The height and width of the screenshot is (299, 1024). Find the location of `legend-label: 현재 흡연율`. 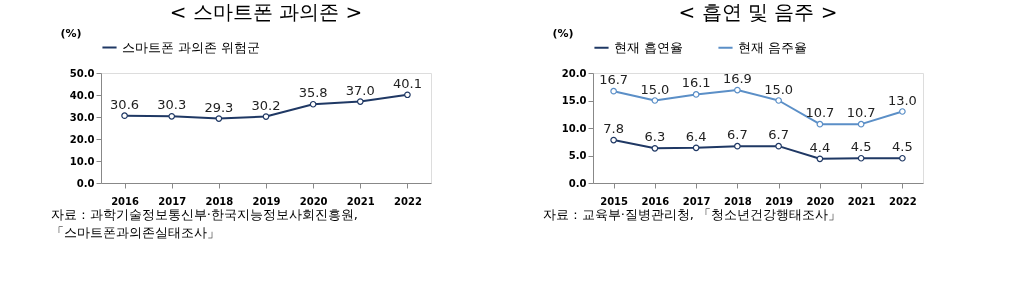

legend-label: 현재 흡연율 is located at coordinates (649, 47).